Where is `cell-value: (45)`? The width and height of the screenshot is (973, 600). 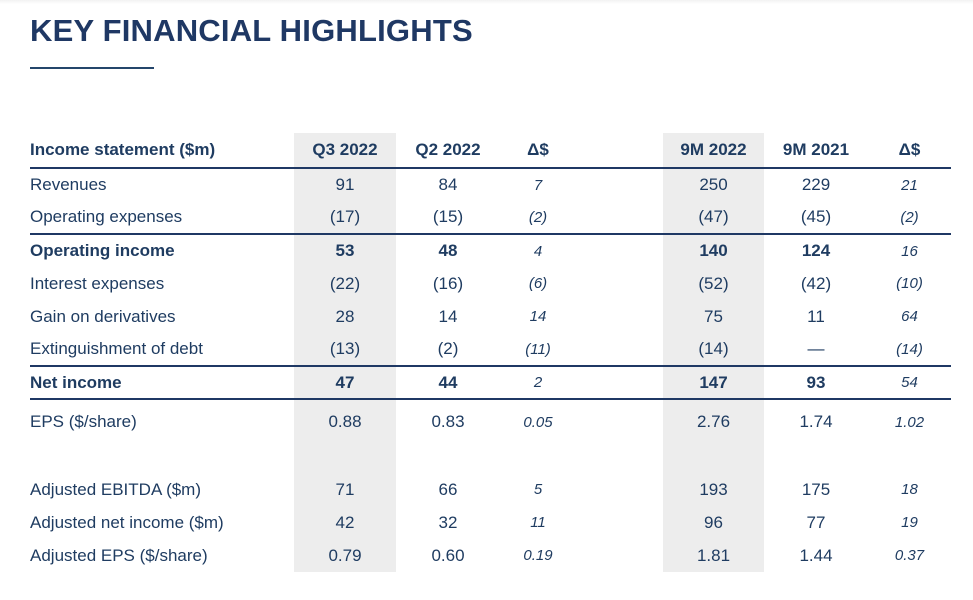
cell-value: (45) is located at coordinates (816, 218).